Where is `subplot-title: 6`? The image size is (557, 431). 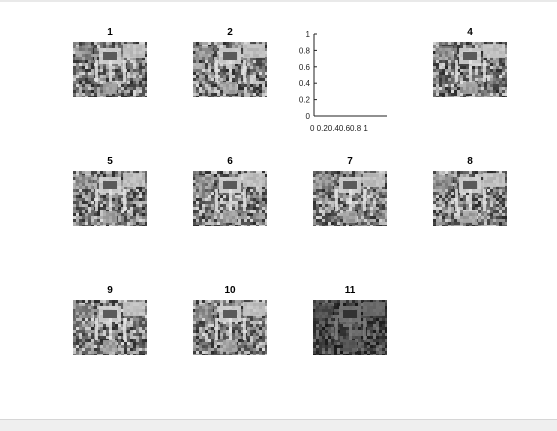
subplot-title: 6 is located at coordinates (230, 161).